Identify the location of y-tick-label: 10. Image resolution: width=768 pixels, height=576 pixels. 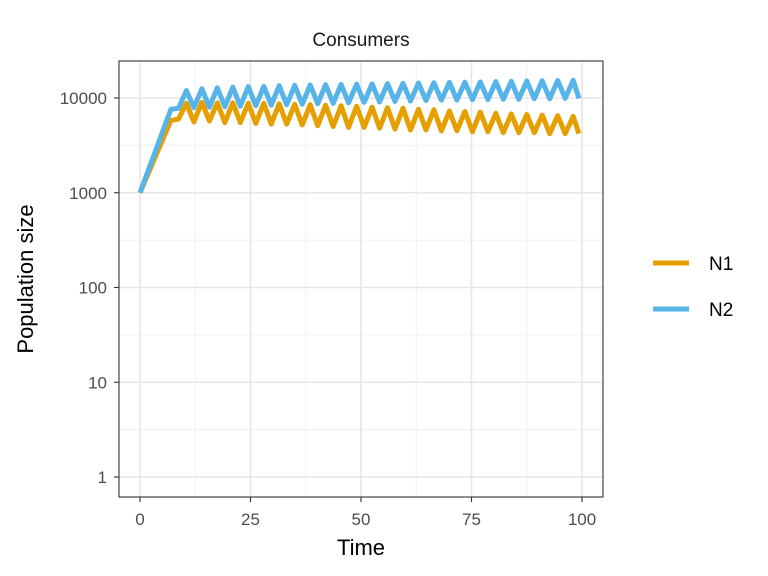
(97, 382).